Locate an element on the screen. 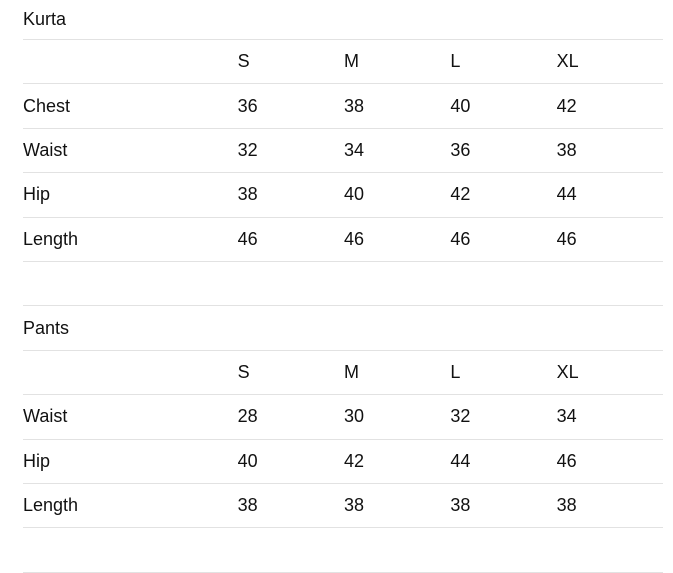 The width and height of the screenshot is (673, 573). table-row: Waist 32 34 36 38 is located at coordinates (343, 149).